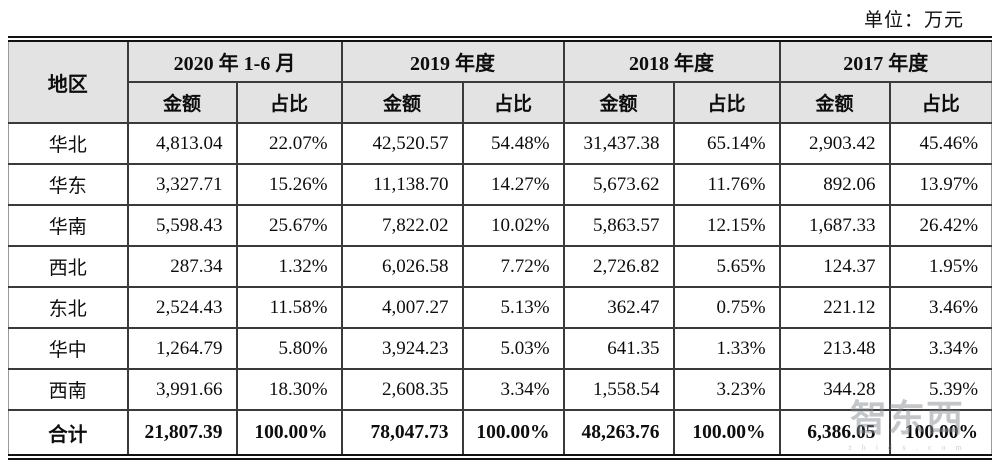 This screenshot has width=1000, height=472. Describe the element at coordinates (68, 389) in the screenshot. I see `region-cell: 西南` at that location.